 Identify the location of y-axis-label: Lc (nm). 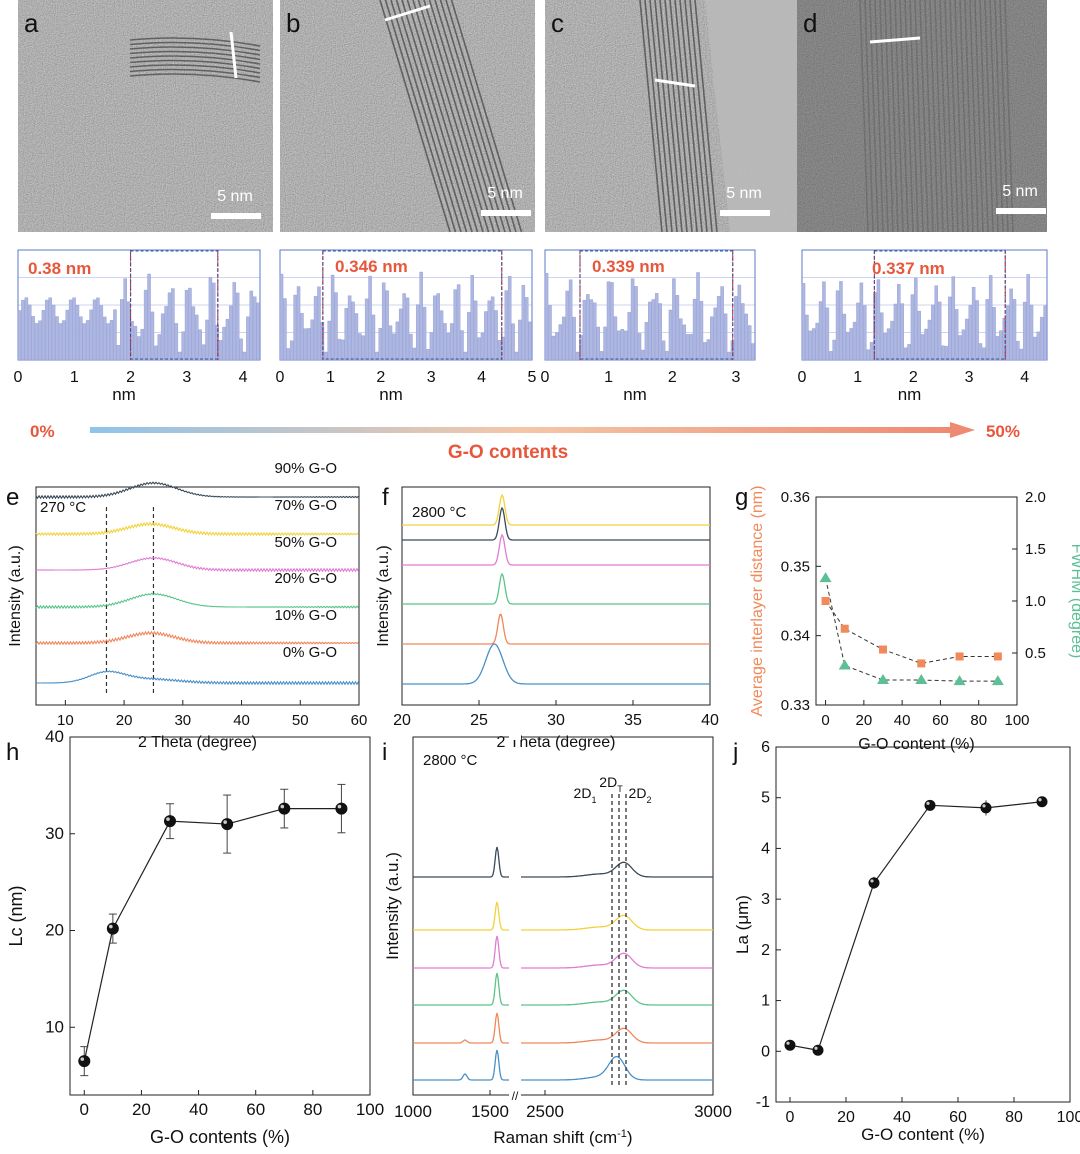
(16, 915).